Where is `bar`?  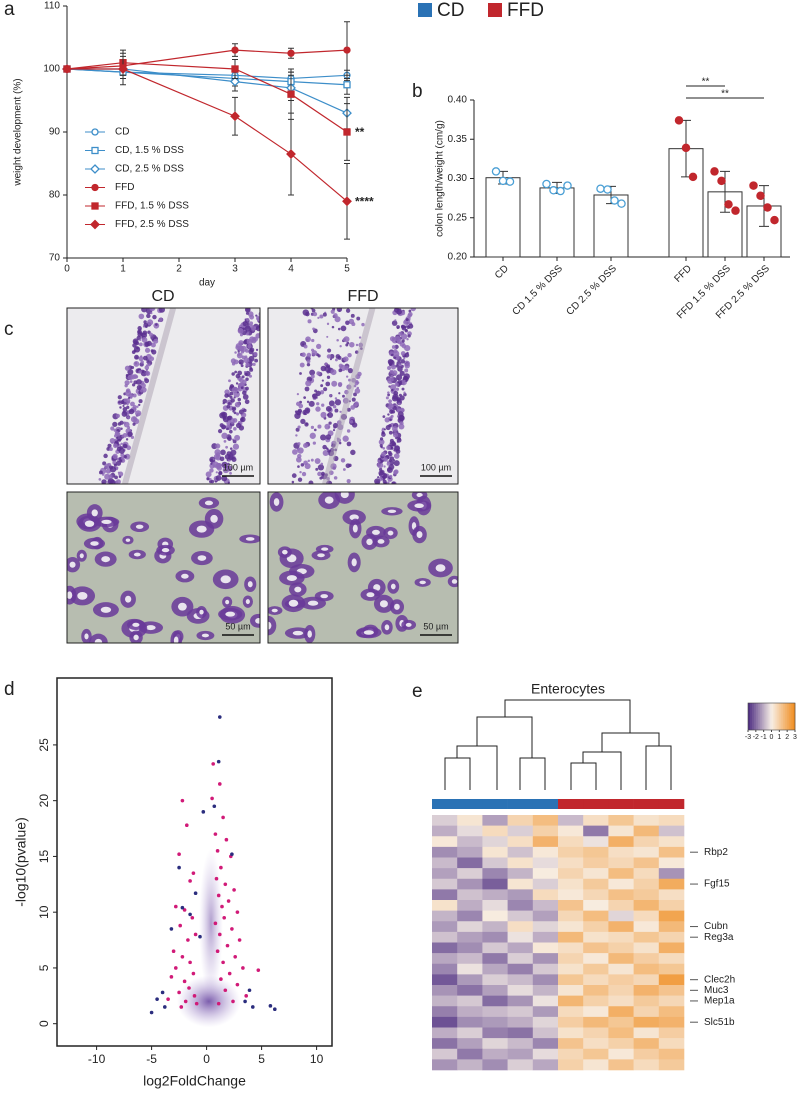 bar is located at coordinates (503, 217).